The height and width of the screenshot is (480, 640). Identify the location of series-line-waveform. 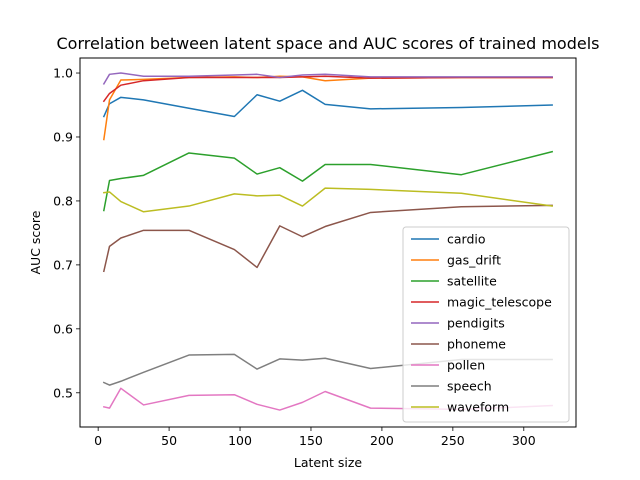
(328, 200).